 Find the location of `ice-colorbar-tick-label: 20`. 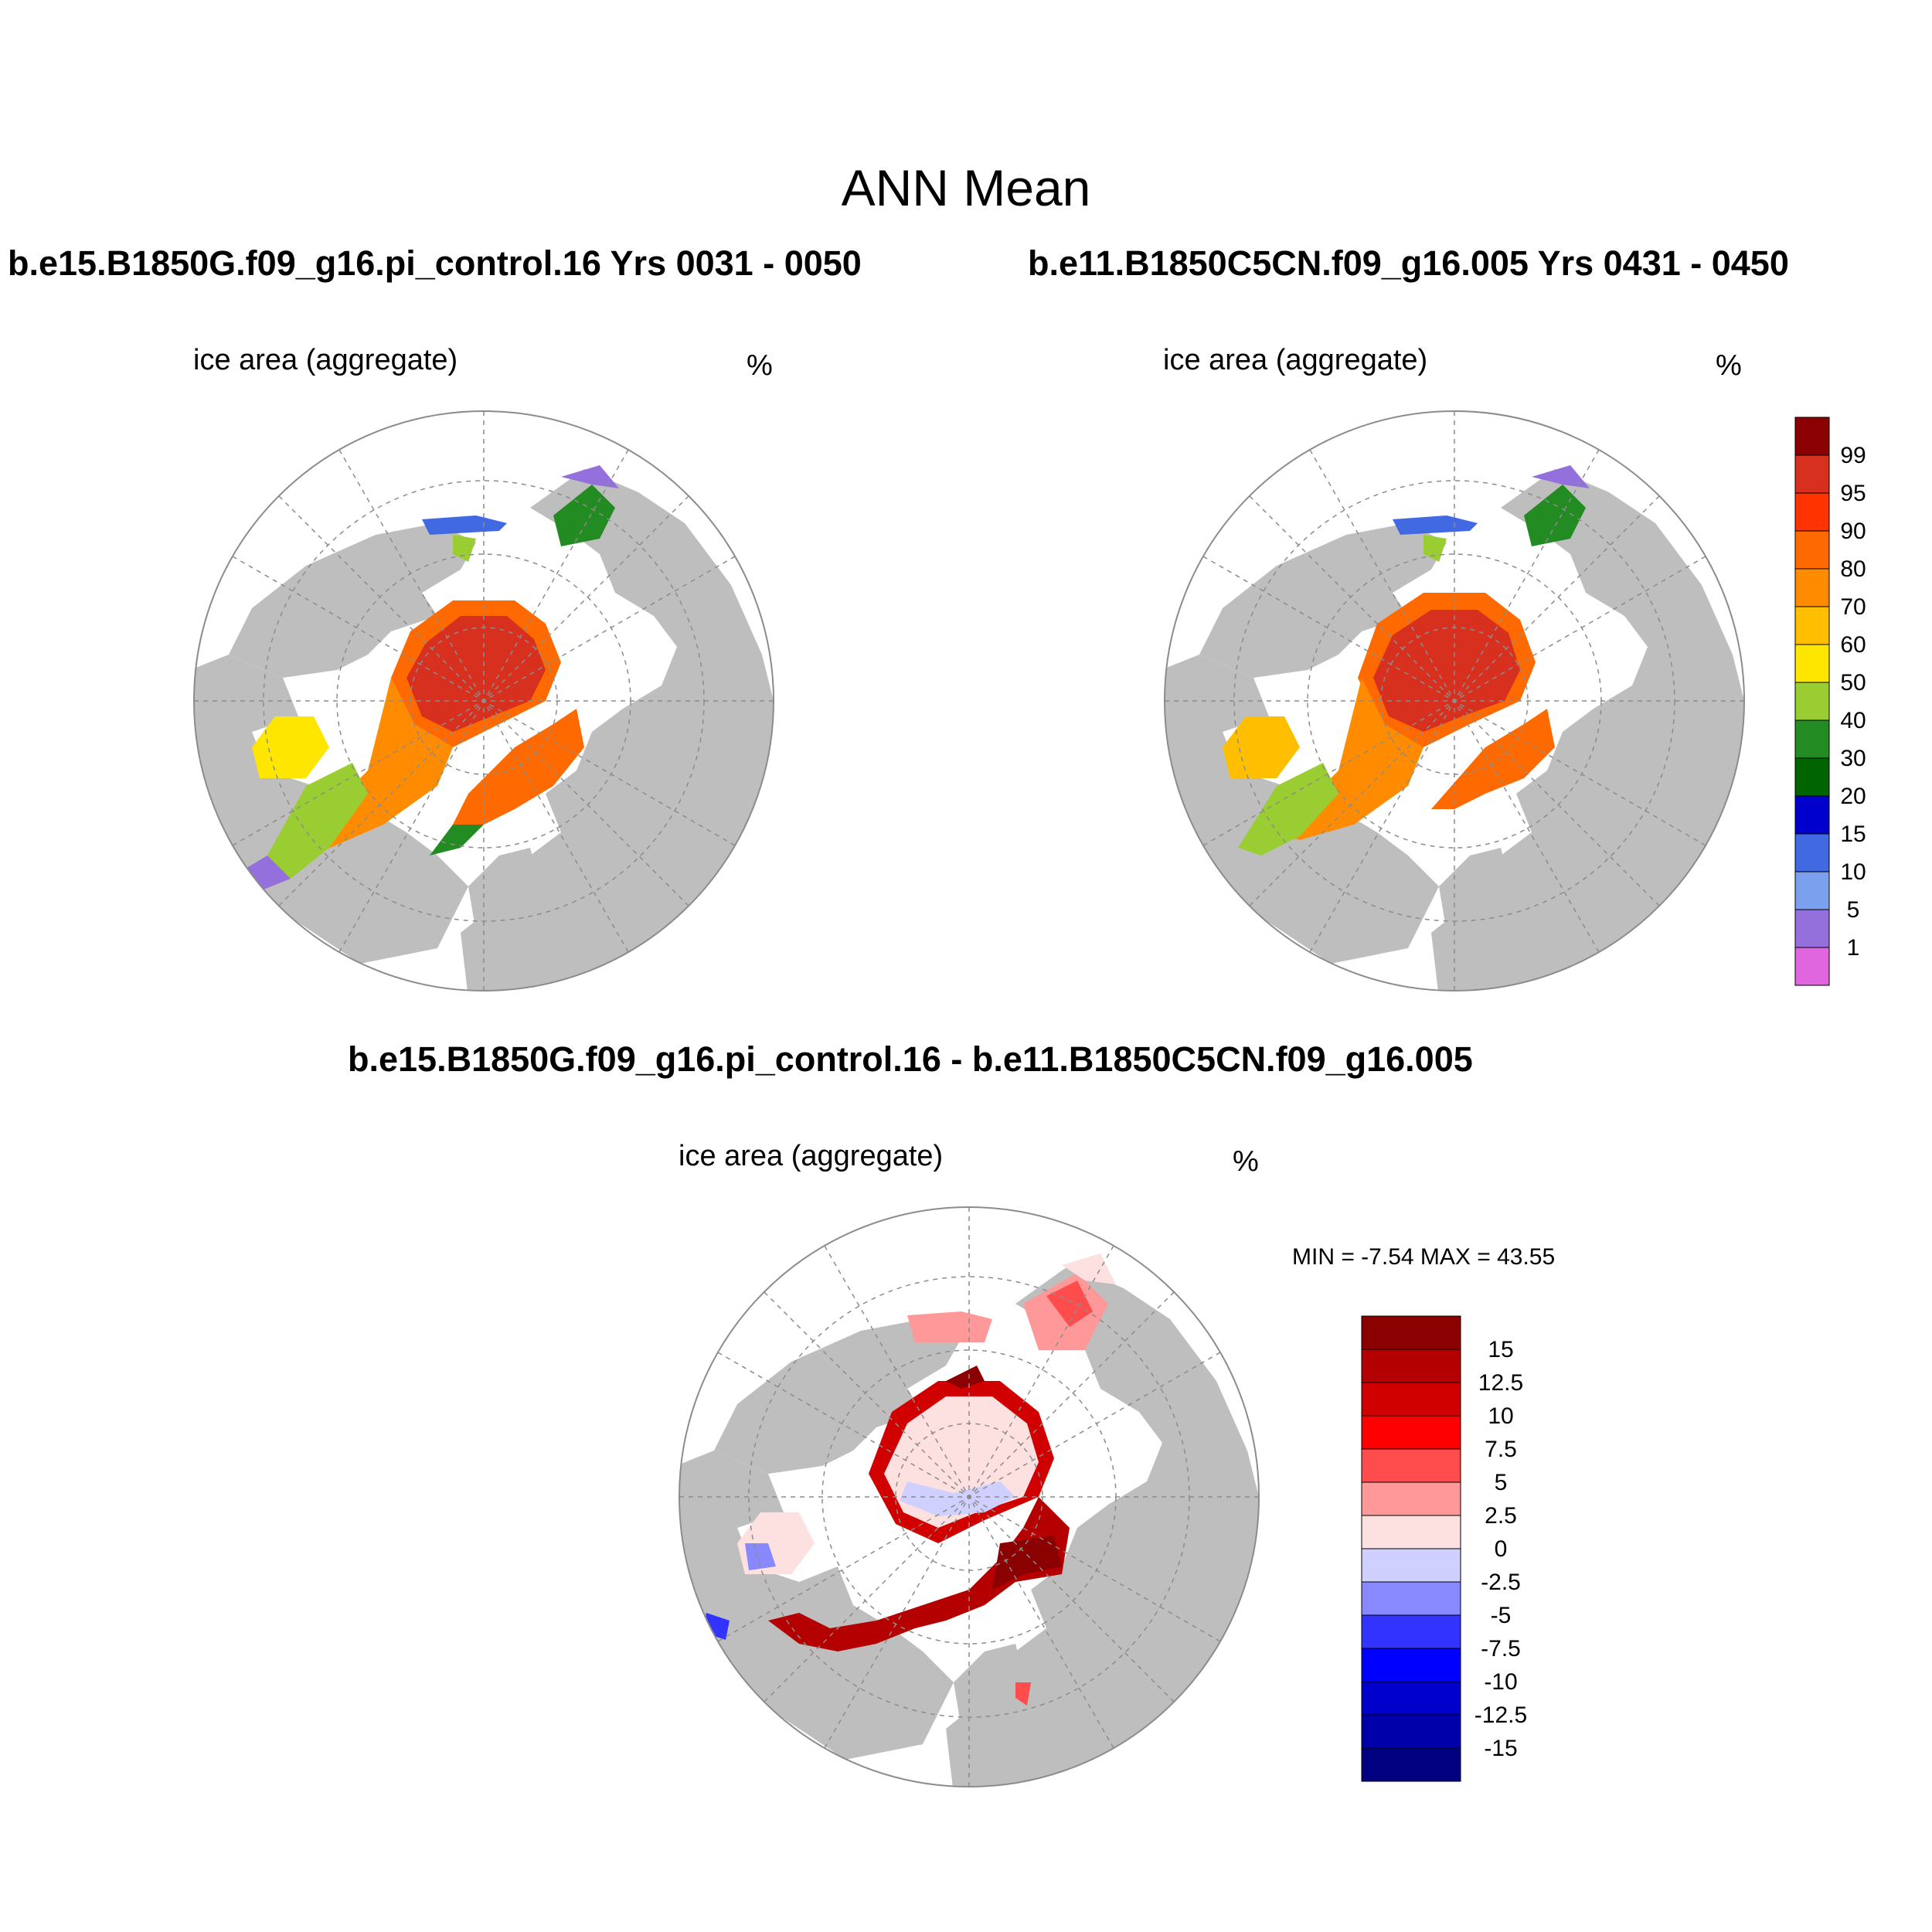

ice-colorbar-tick-label: 20 is located at coordinates (1853, 797).